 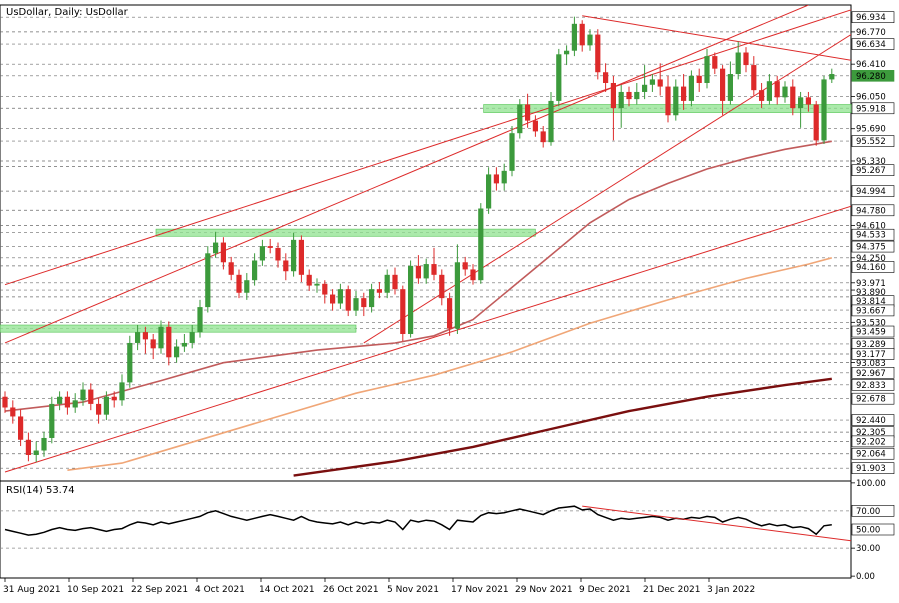 What do you see at coordinates (871, 192) in the screenshot?
I see `price-axis-label: 94.994` at bounding box center [871, 192].